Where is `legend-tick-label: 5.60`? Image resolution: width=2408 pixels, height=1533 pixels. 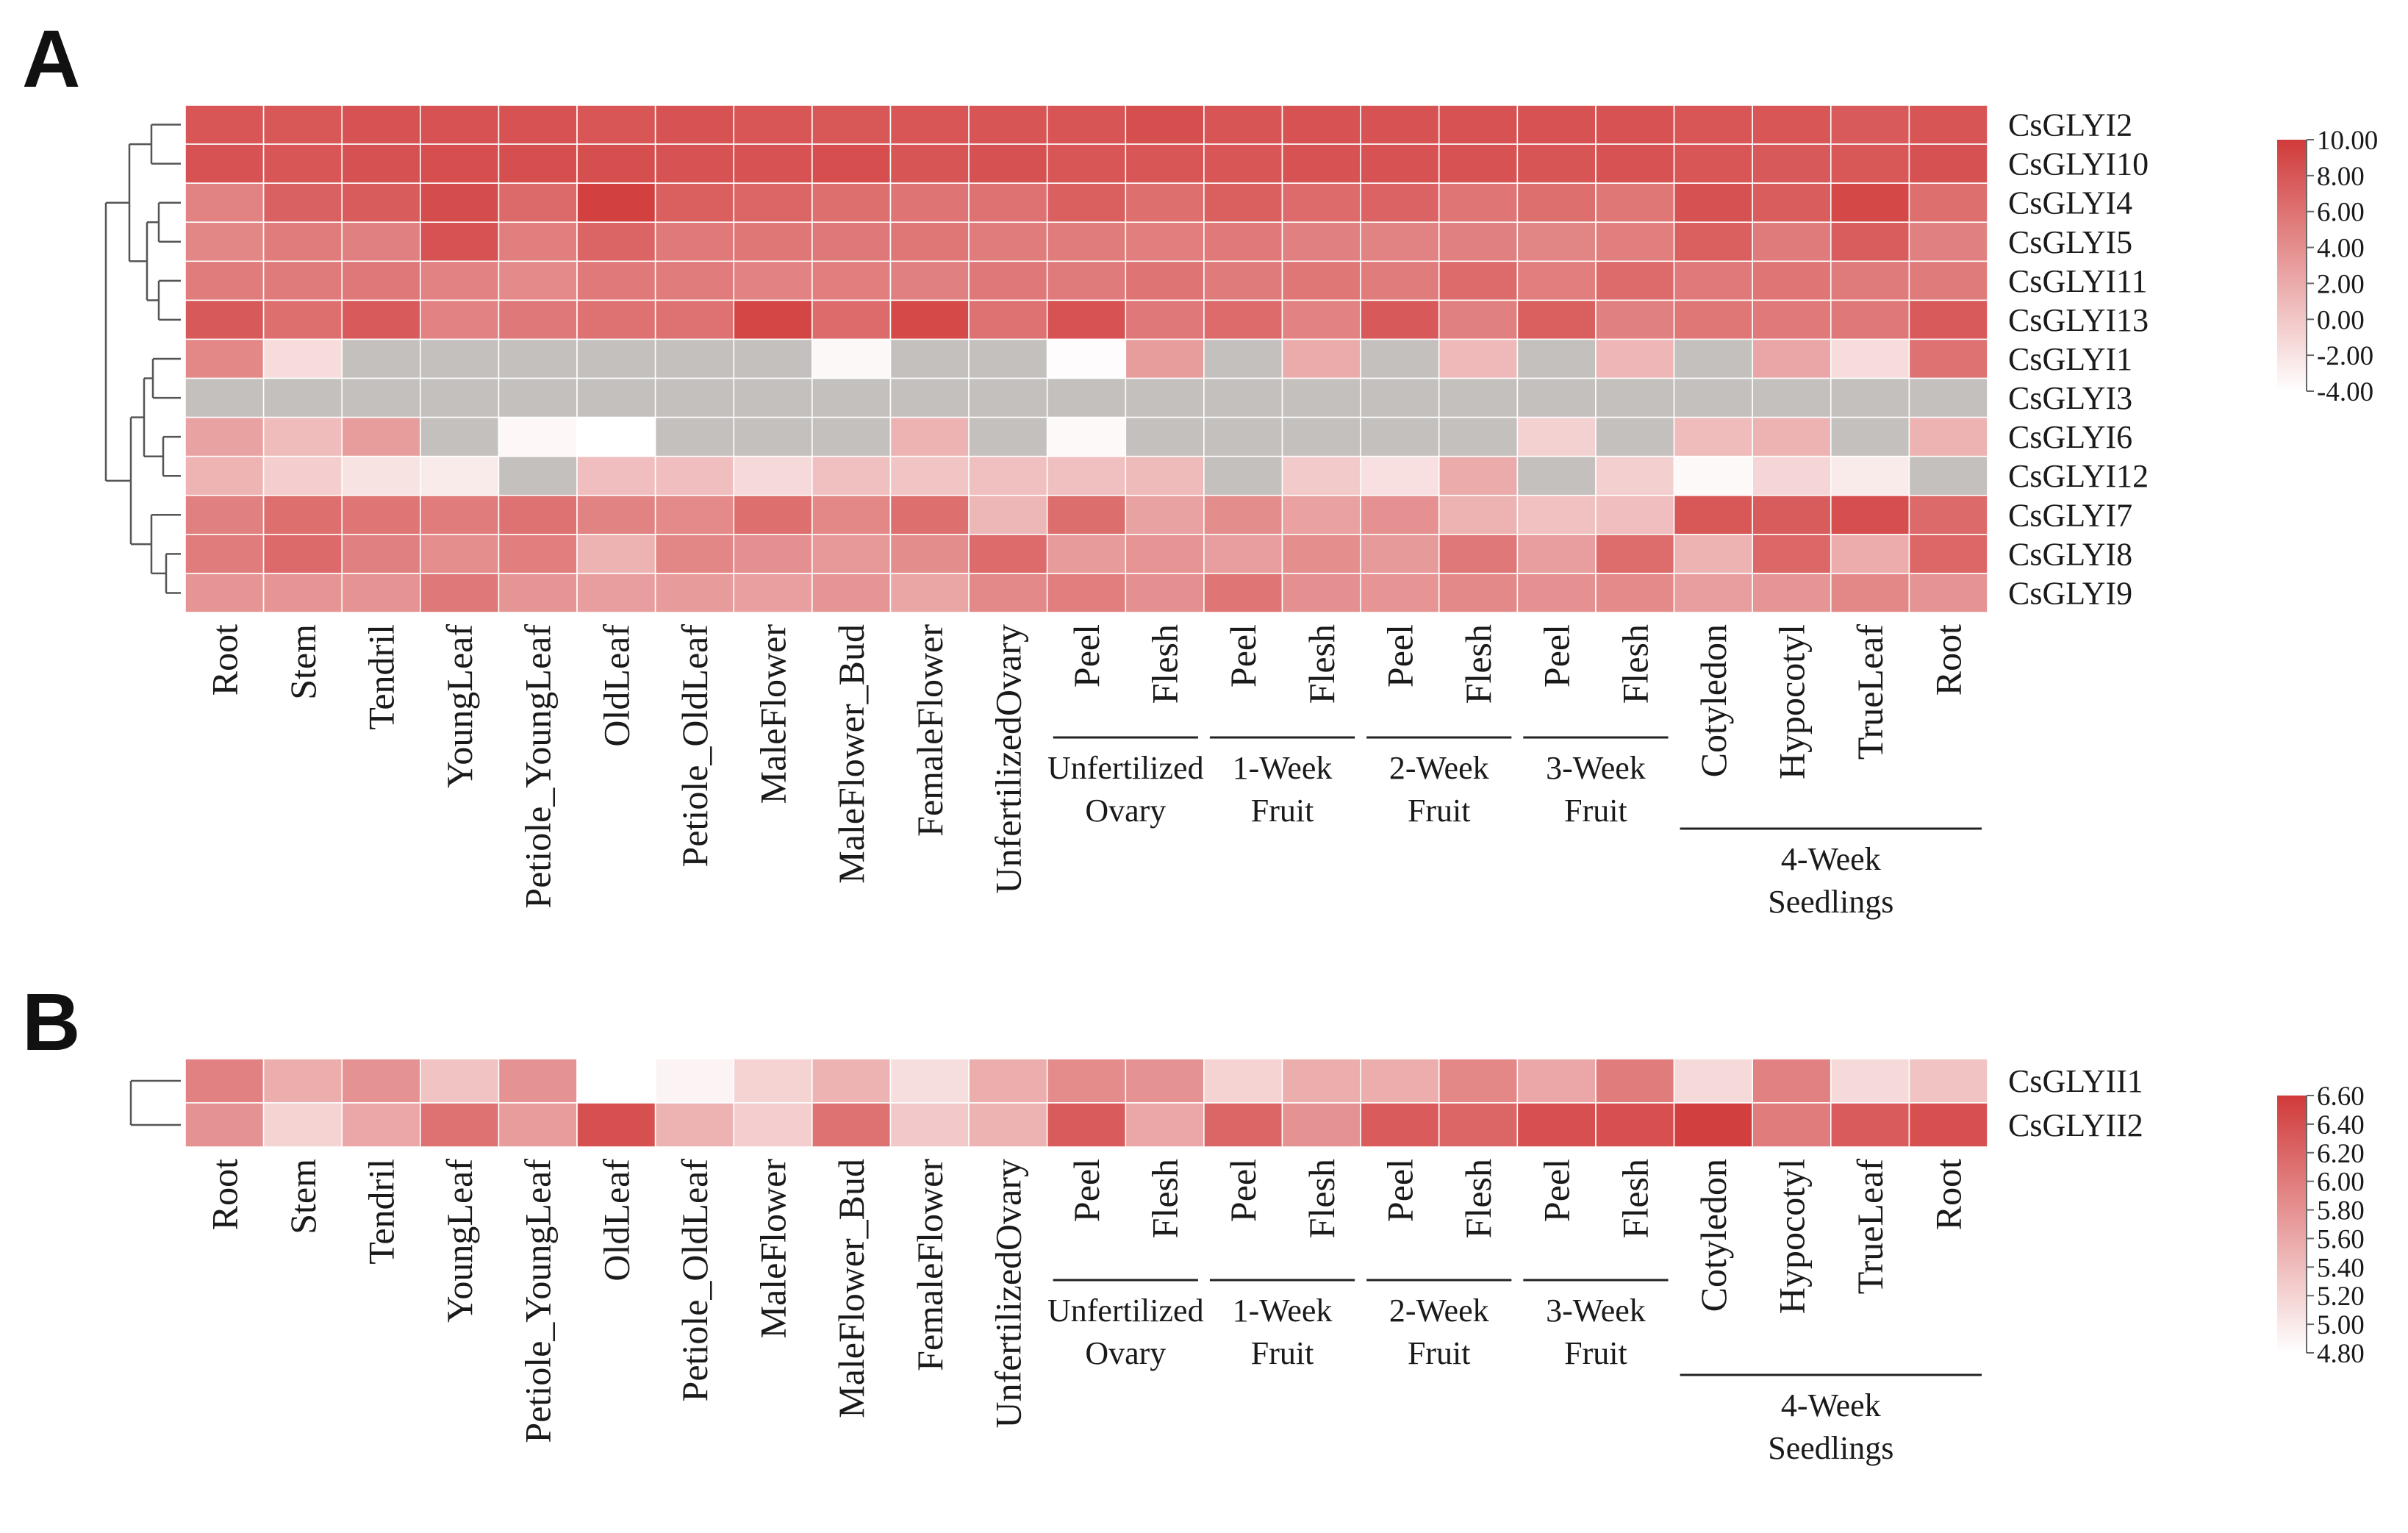
legend-tick-label: 5.60 is located at coordinates (2341, 1239).